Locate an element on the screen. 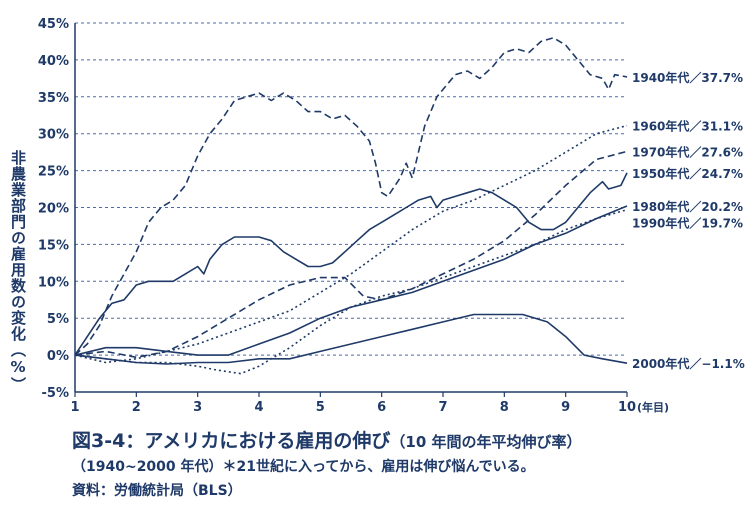  figure-source: 資料：労働統計局（BLS） is located at coordinates (157, 491).